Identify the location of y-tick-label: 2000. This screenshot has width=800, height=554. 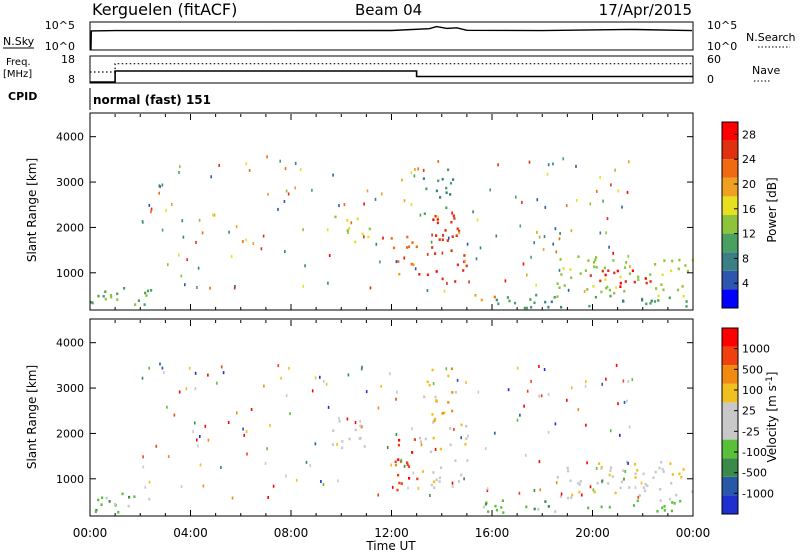
(70, 433).